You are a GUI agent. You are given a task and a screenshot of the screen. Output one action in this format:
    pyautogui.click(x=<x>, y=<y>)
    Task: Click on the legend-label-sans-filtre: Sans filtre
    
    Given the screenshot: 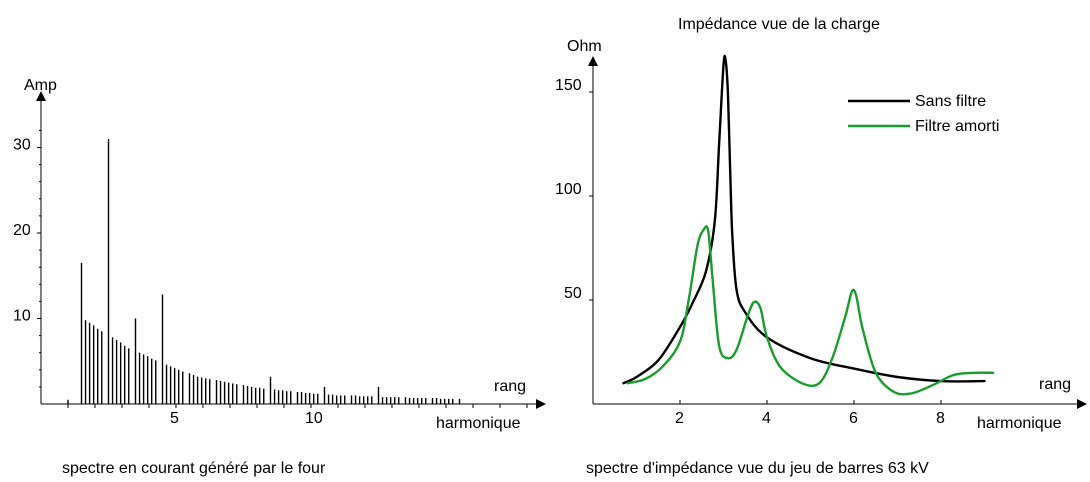 What is the action you would take?
    pyautogui.click(x=950, y=101)
    